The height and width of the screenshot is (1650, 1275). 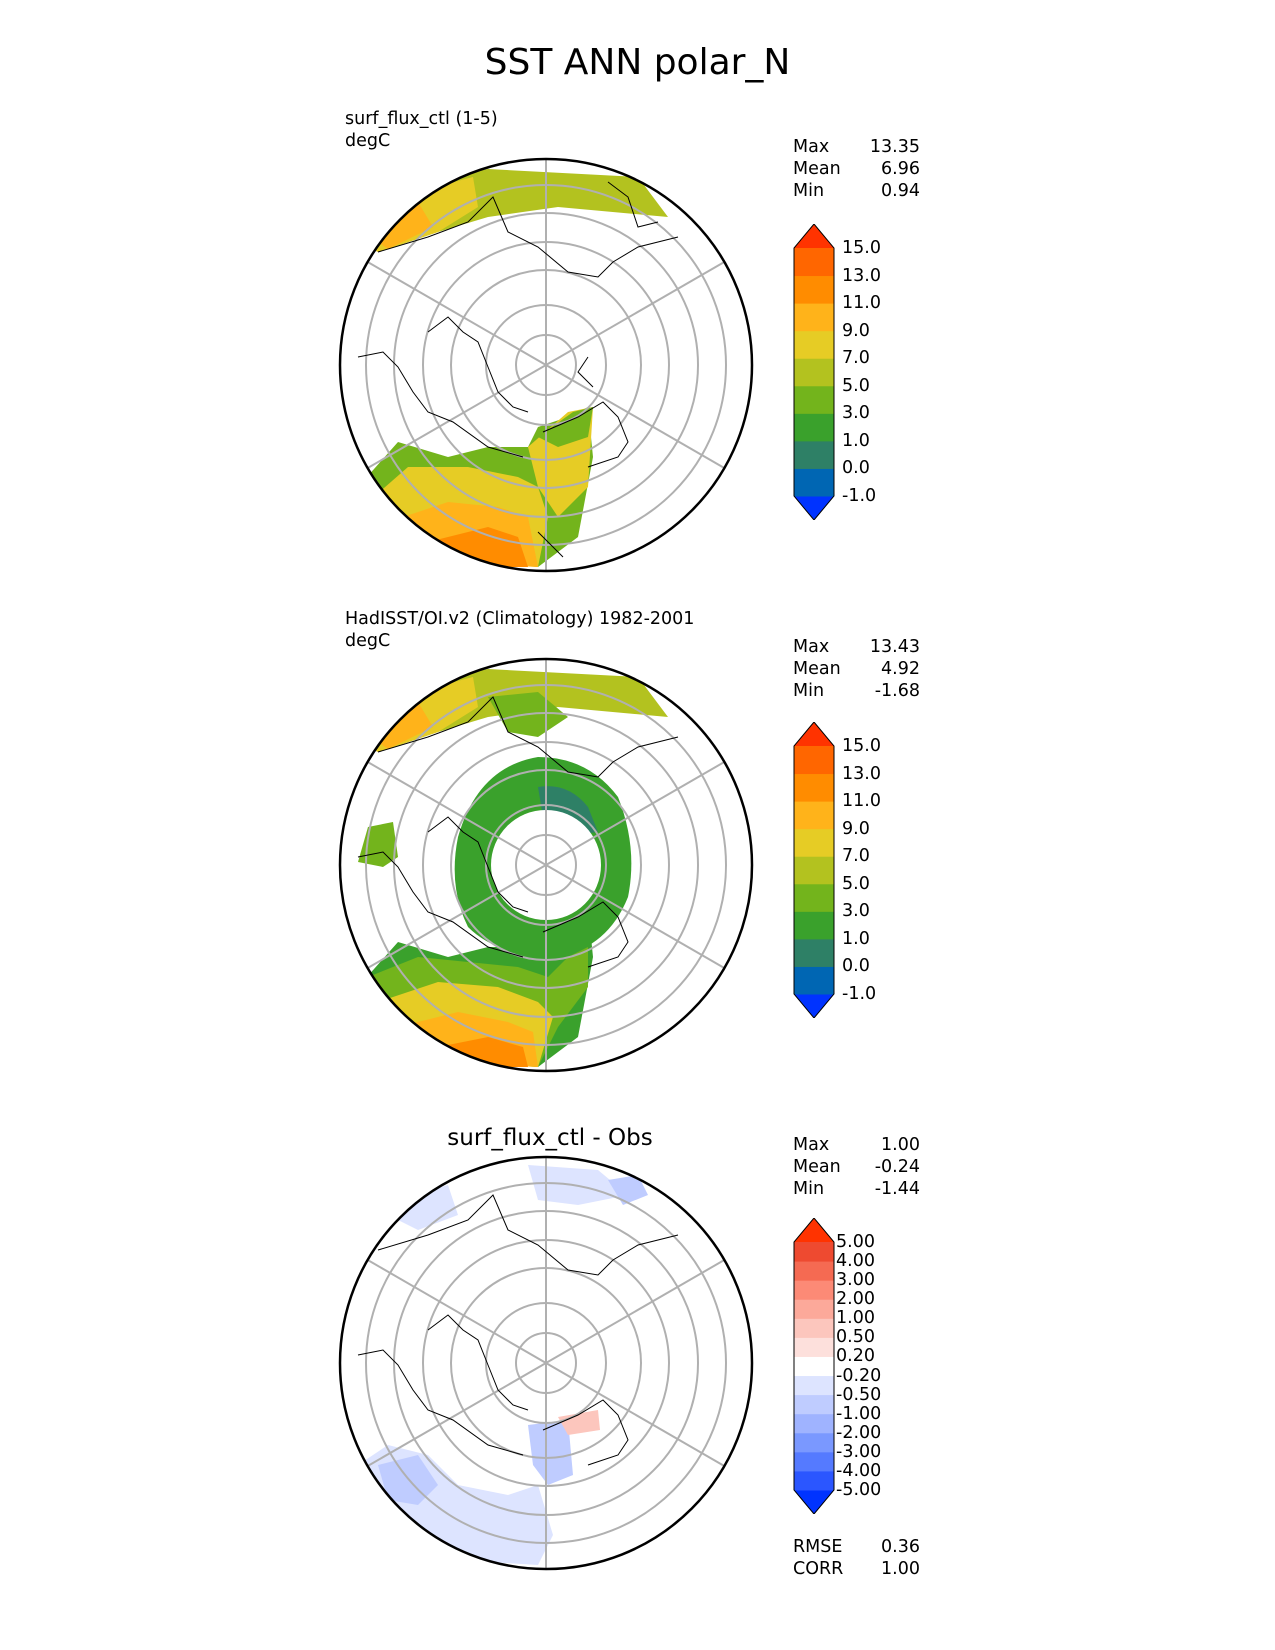 What do you see at coordinates (421, 130) in the screenshot?
I see `panel1-labels: surf_flux_ctl (1-5) degC` at bounding box center [421, 130].